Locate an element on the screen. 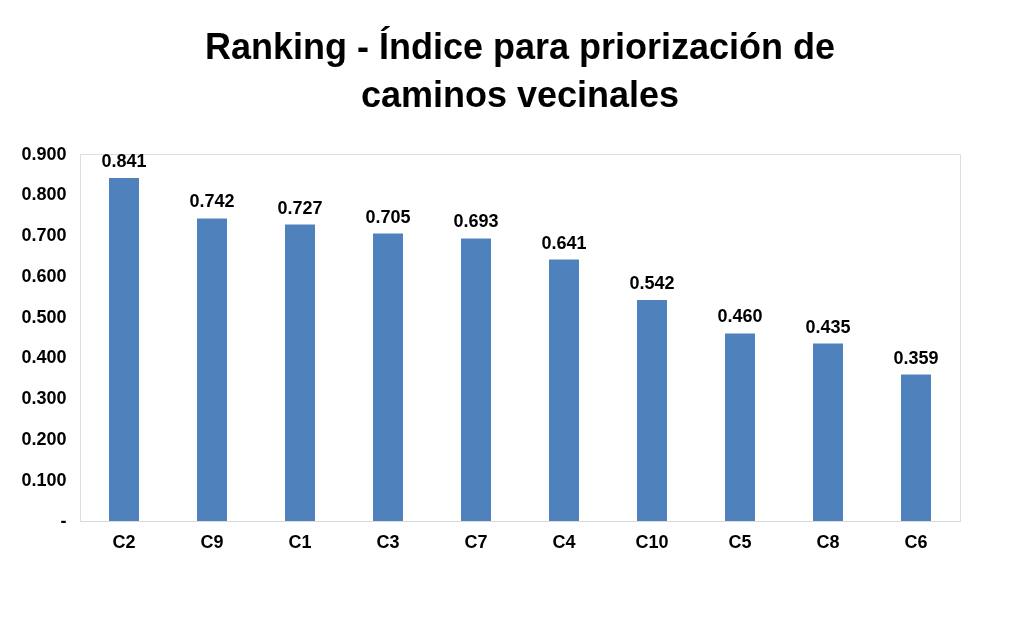  y-tick-label: 0.600 is located at coordinates (44, 275).